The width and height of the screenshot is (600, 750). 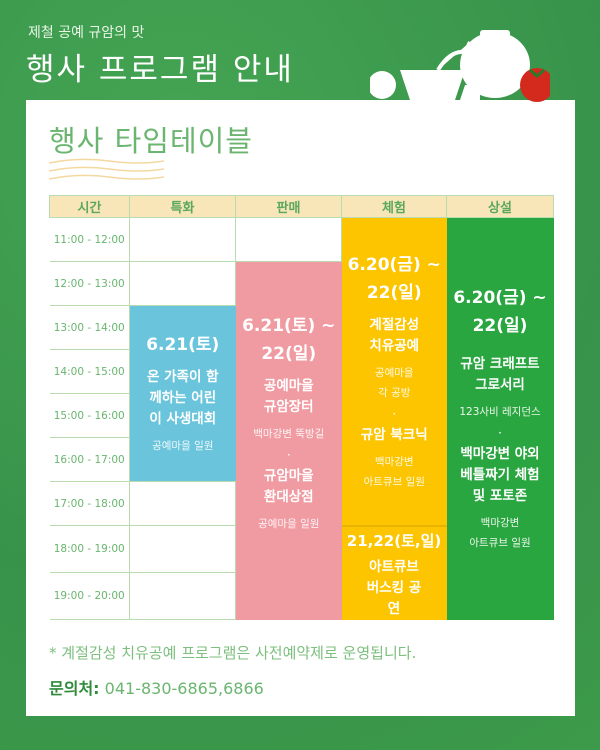 I want to click on time-cell: 11:00 - 12:00, so click(x=89, y=239).